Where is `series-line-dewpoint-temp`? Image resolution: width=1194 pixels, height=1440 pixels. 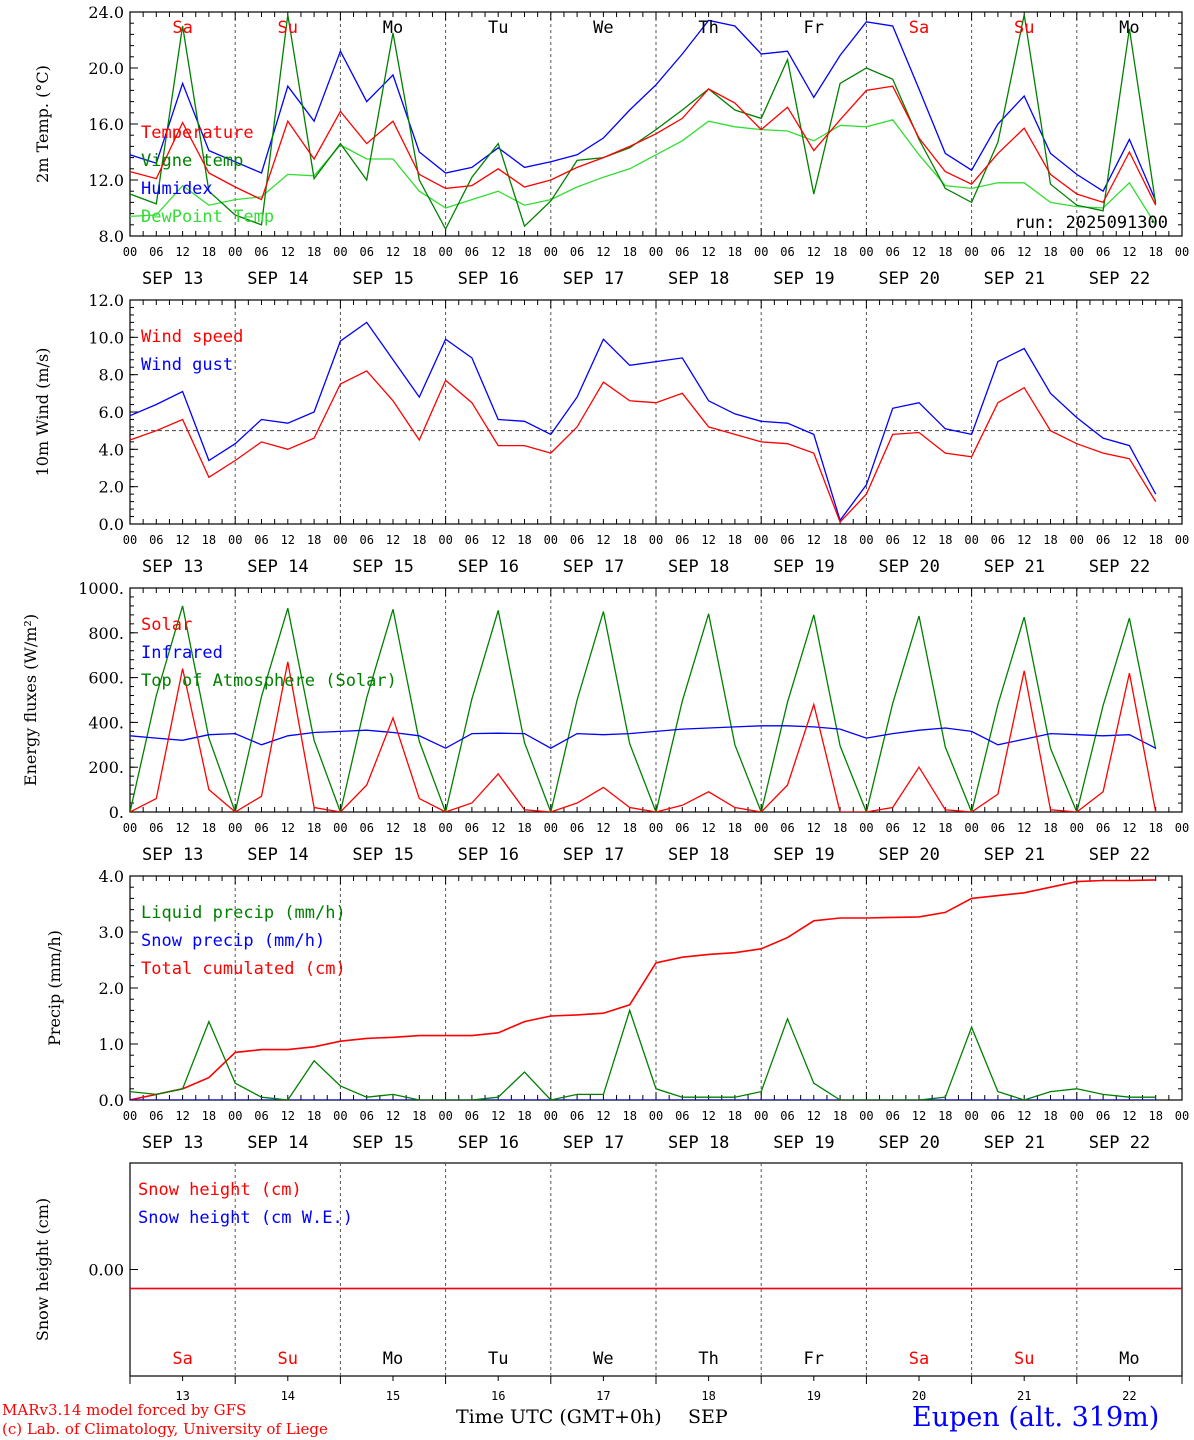
series-line-dewpoint-temp is located at coordinates (643, 172).